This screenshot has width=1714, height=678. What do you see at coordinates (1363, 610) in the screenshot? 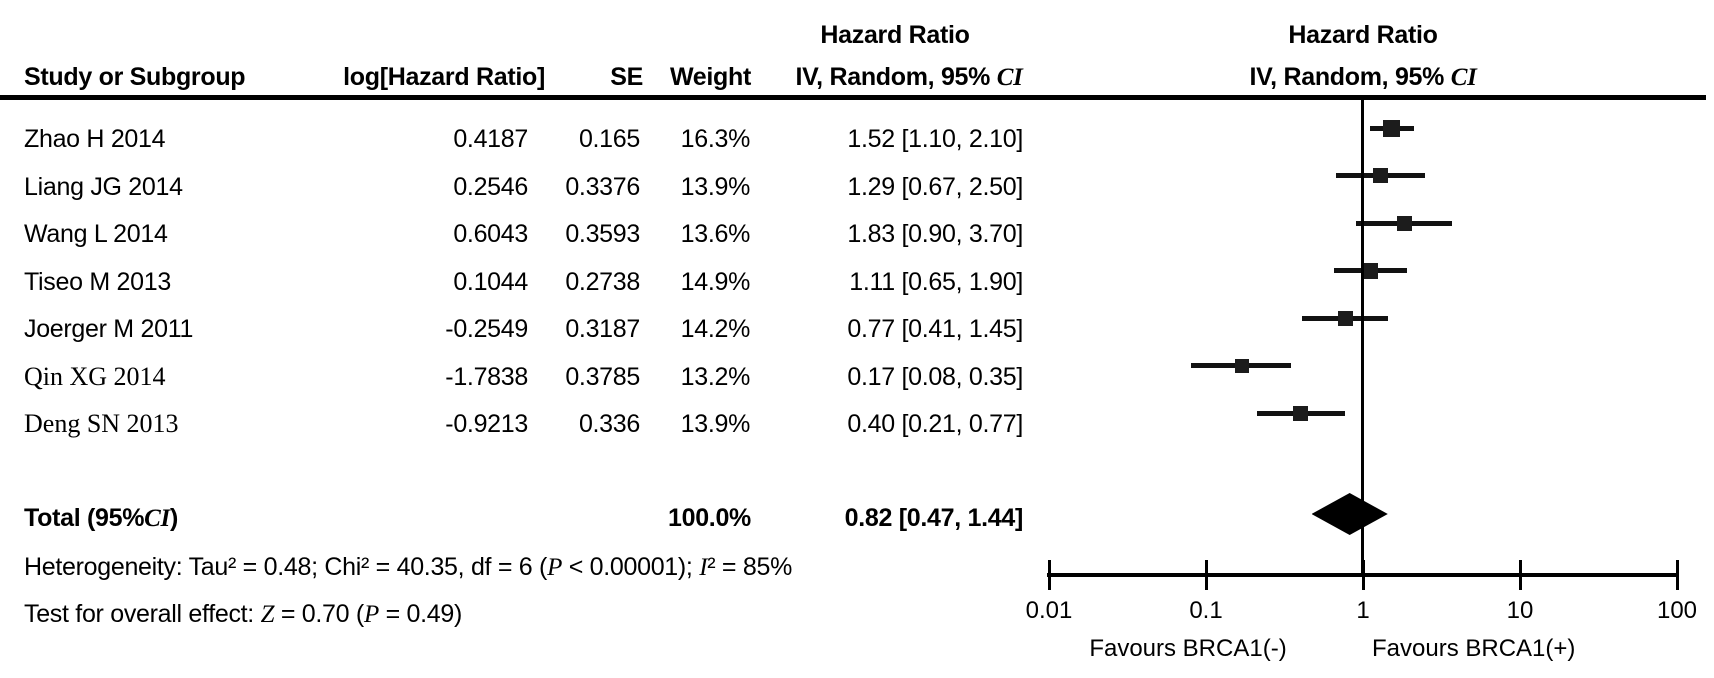
I see `x-axis-tick-label: 1` at bounding box center [1363, 610].